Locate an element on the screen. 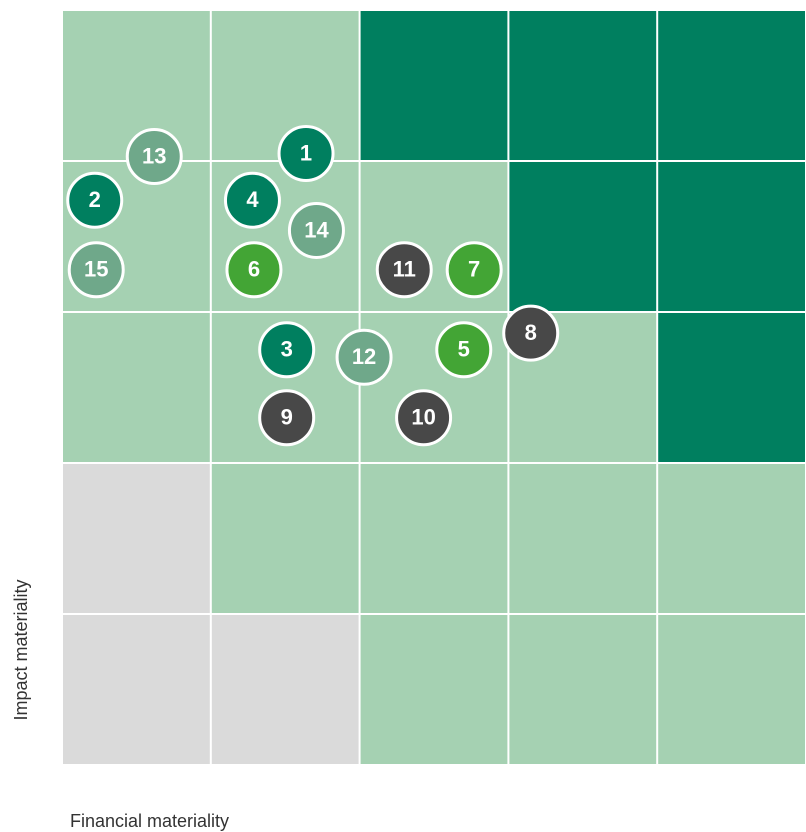 The width and height of the screenshot is (806, 832). point-label: 9 is located at coordinates (287, 417).